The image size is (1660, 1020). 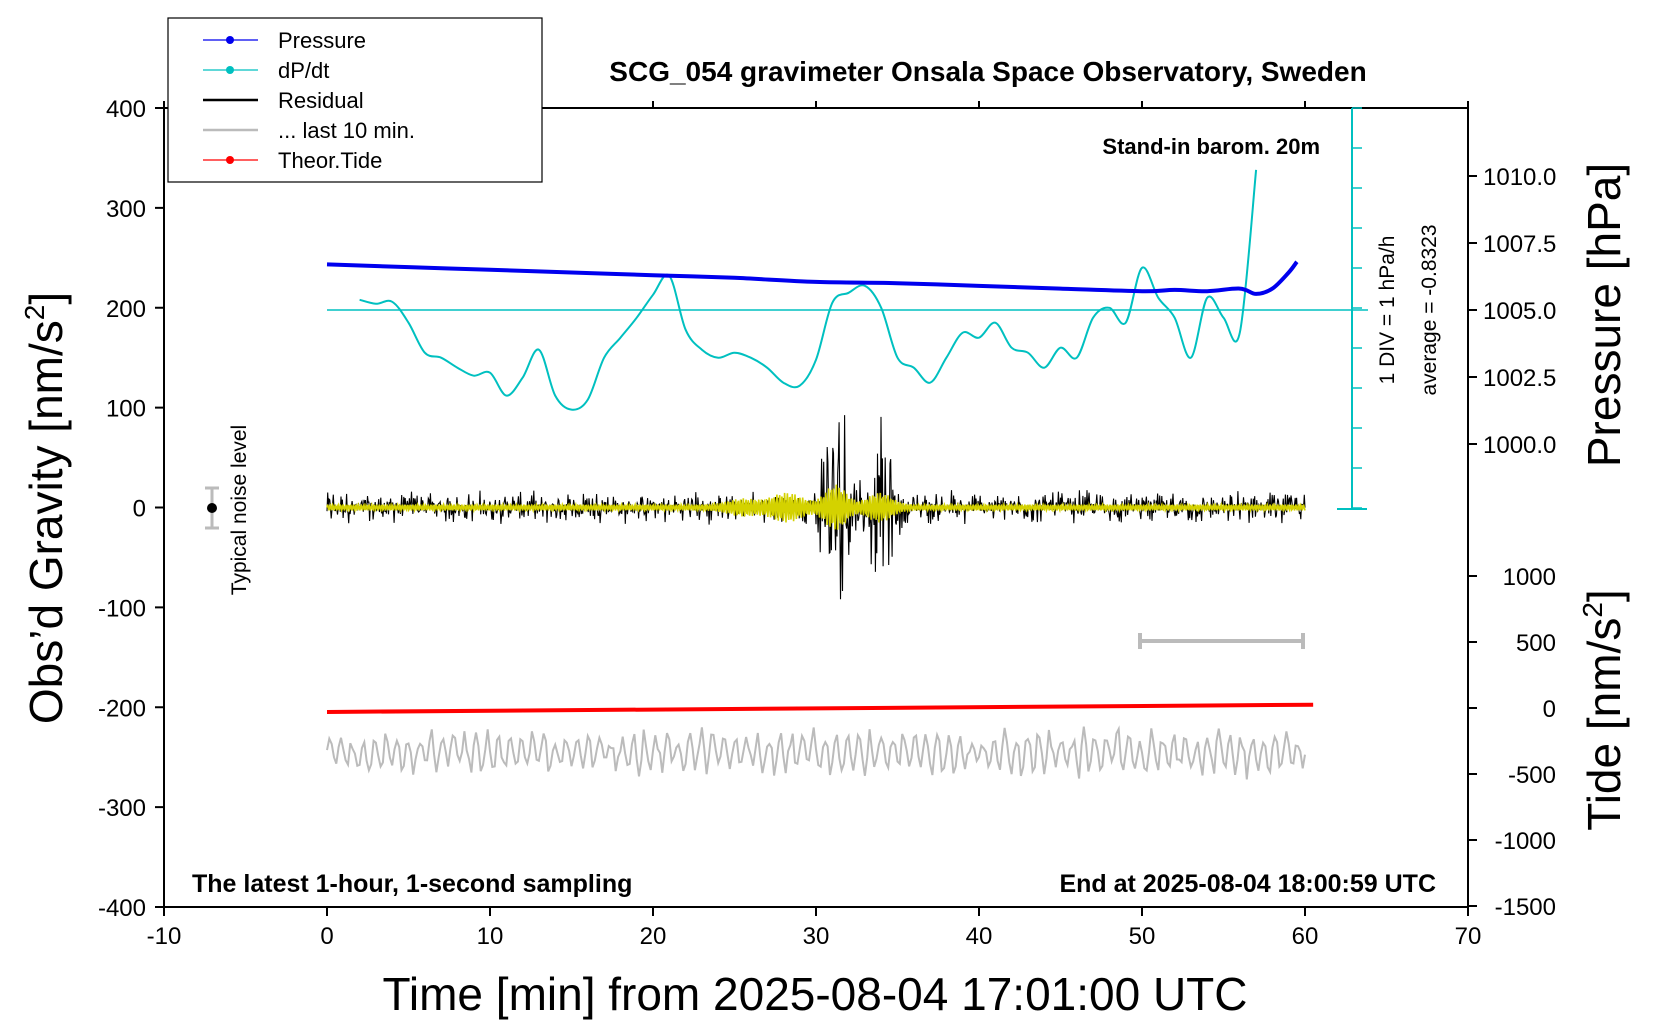 I want to click on end-at-label: End at 2025-08-04 18:00:59 UTC, so click(x=1247, y=884).